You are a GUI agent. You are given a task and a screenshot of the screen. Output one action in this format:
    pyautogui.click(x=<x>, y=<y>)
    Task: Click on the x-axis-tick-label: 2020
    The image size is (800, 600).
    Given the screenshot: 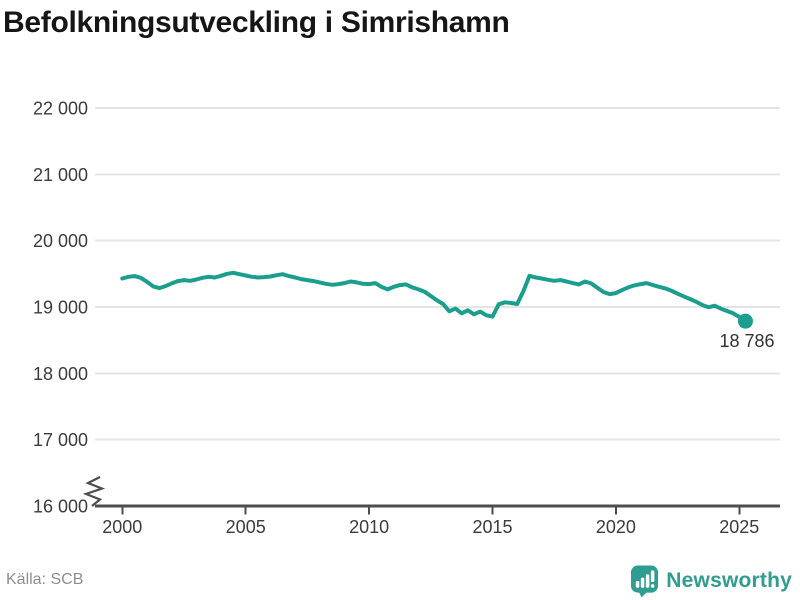 What is the action you would take?
    pyautogui.click(x=616, y=527)
    